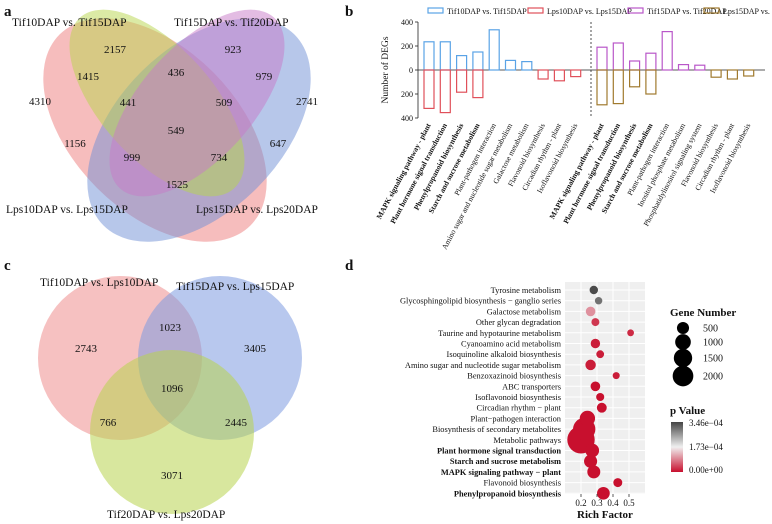 This screenshot has width=772, height=524. Describe the element at coordinates (747, 11) in the screenshot. I see `legend-entry: Lps15DAP vs. Lps20DAP` at that location.